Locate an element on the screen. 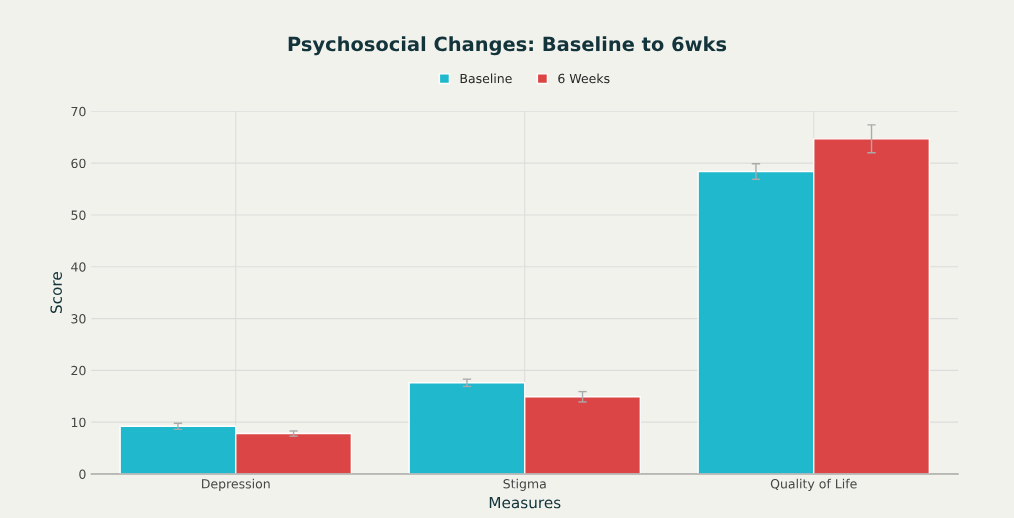  x-tick-label: Depression is located at coordinates (236, 484).